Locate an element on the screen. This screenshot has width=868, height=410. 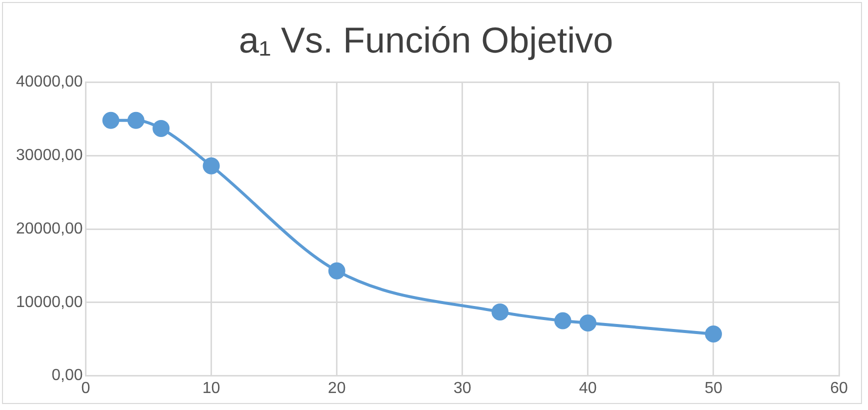
x-tick-label: 30 is located at coordinates (462, 388).